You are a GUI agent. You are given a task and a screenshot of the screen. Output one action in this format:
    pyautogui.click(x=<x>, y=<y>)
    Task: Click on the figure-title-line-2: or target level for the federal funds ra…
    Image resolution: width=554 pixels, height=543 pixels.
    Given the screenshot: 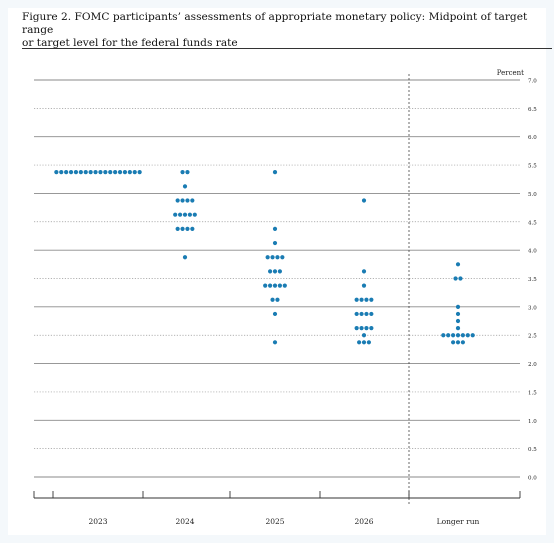 What is the action you would take?
    pyautogui.click(x=130, y=43)
    